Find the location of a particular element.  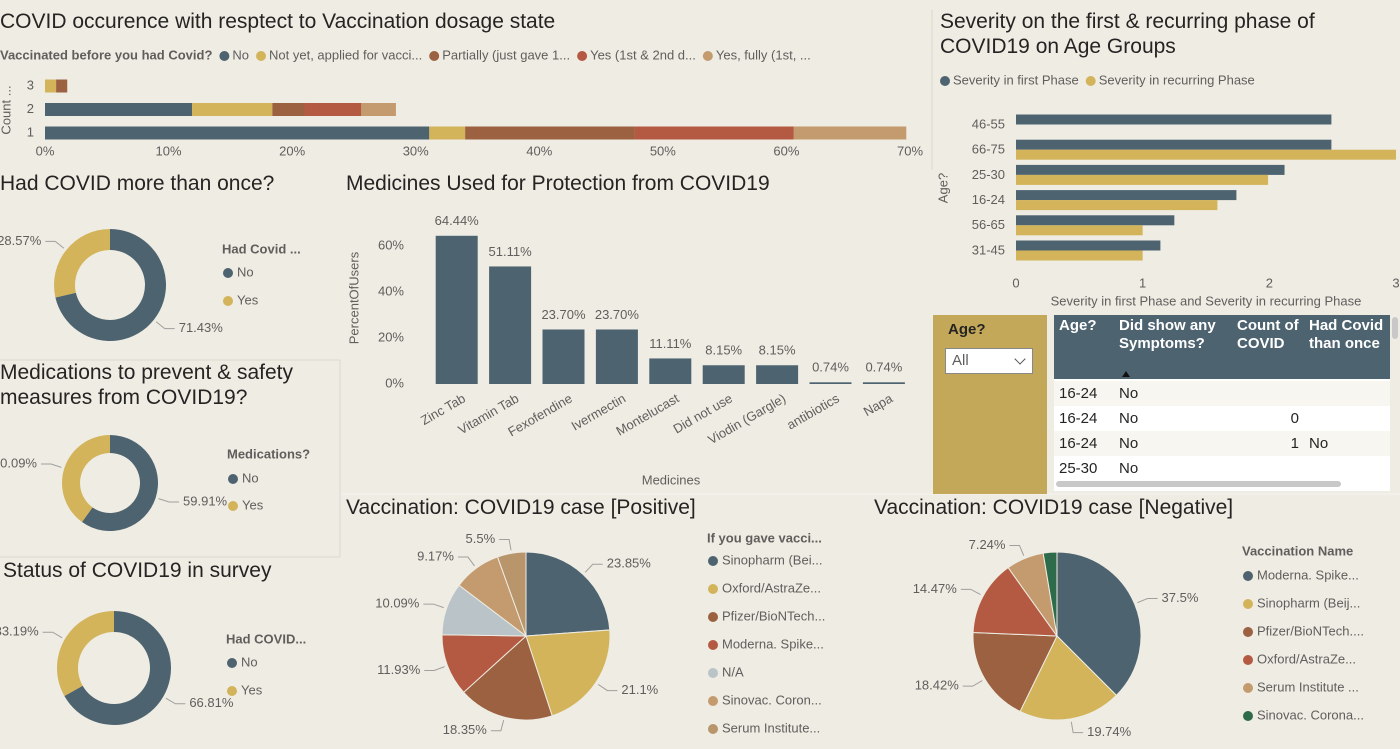

y-tick-label: 31-45 is located at coordinates (988, 249).